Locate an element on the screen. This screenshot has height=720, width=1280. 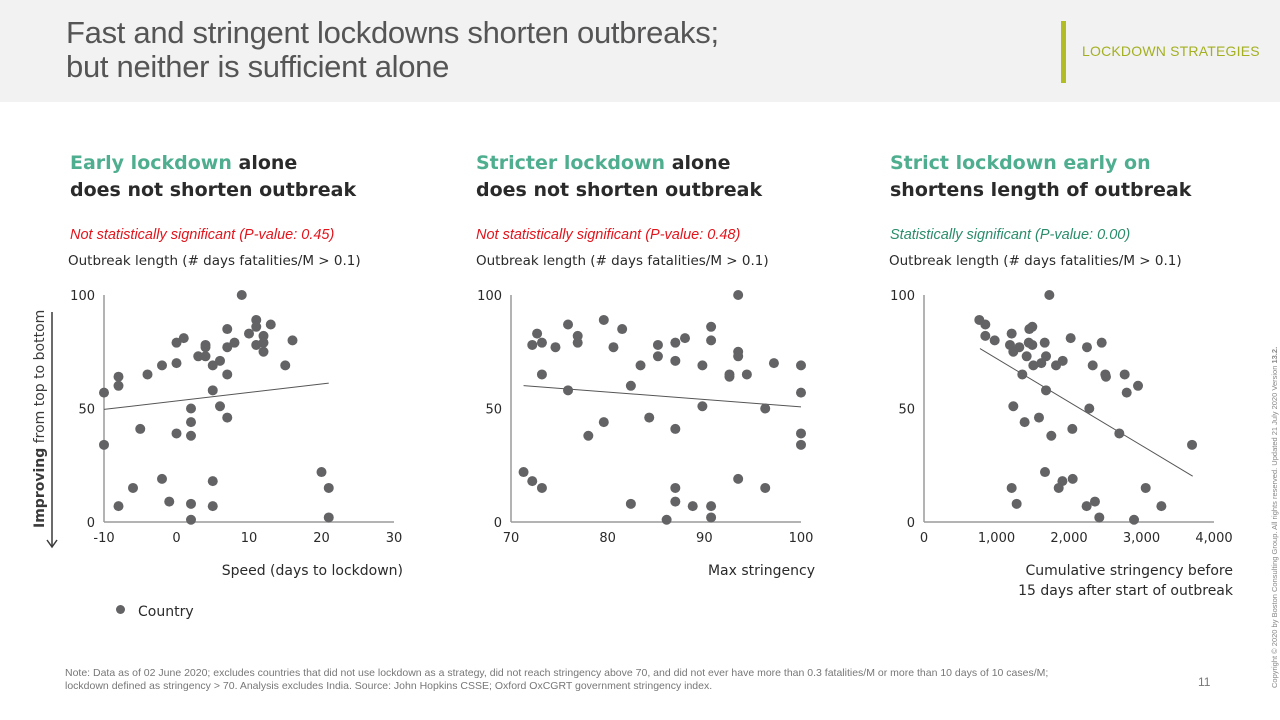
improving-bold: Improving is located at coordinates (40, 487).